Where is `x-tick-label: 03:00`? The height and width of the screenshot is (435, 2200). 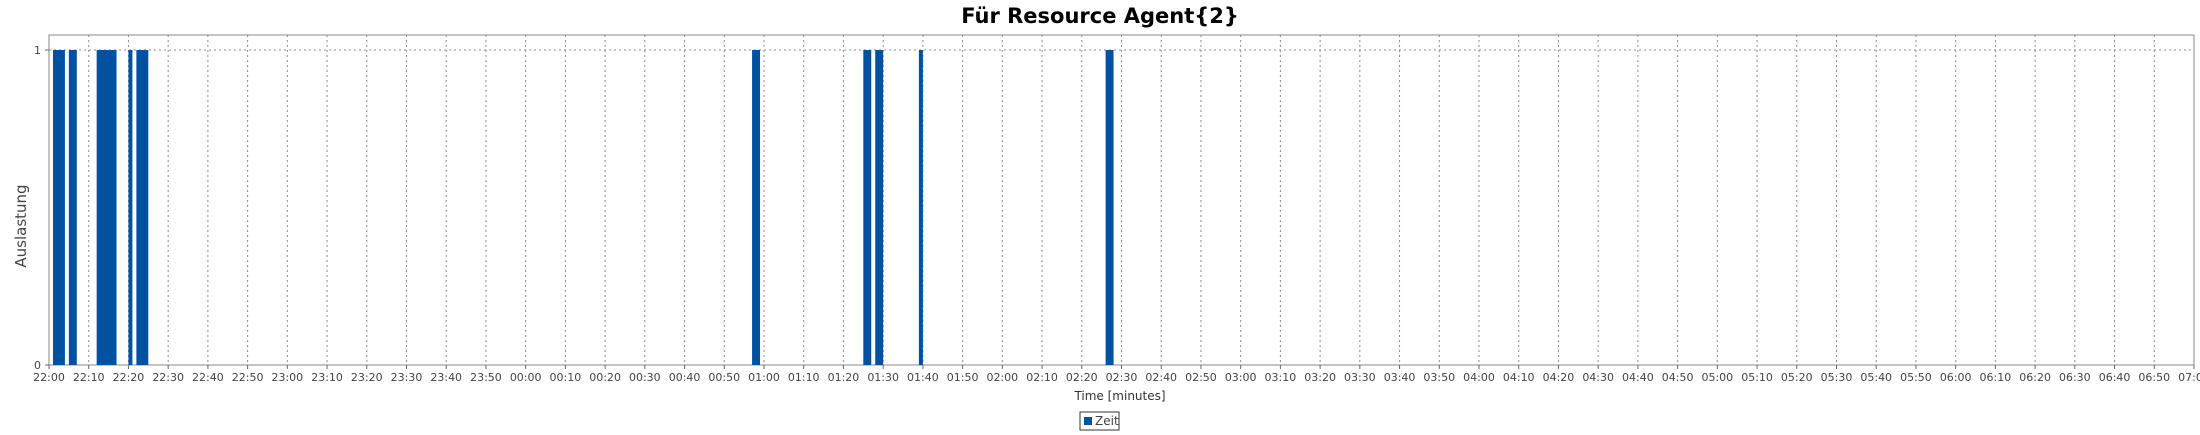 x-tick-label: 03:00 is located at coordinates (1241, 377).